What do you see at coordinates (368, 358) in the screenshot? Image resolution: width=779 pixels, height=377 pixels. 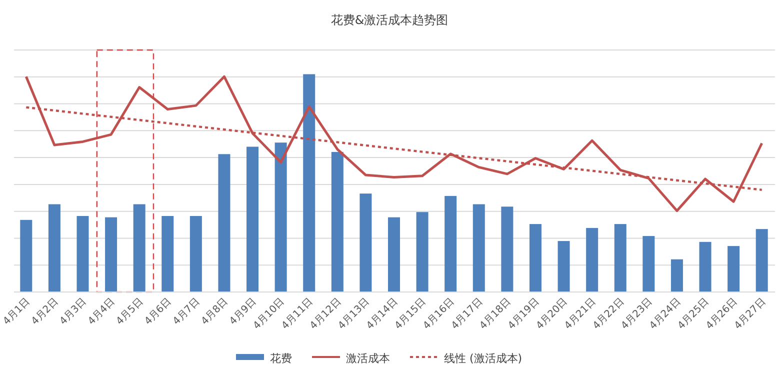 I see `legend-label: 激活成本` at bounding box center [368, 358].